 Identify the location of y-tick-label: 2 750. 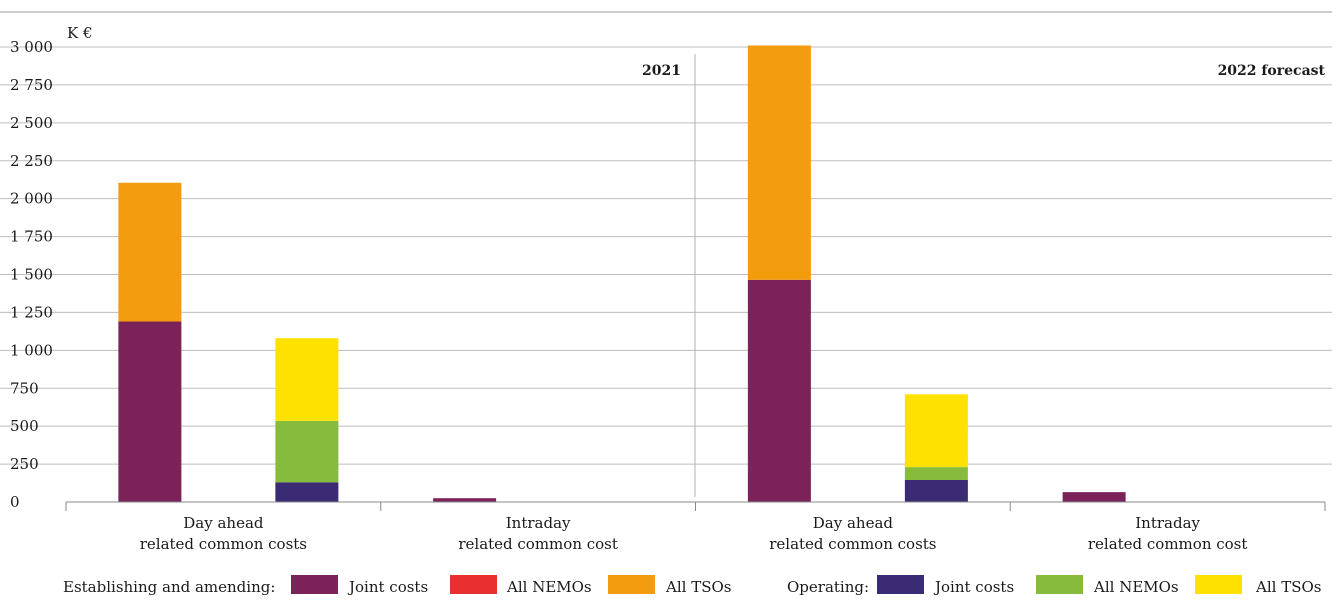
(31, 85).